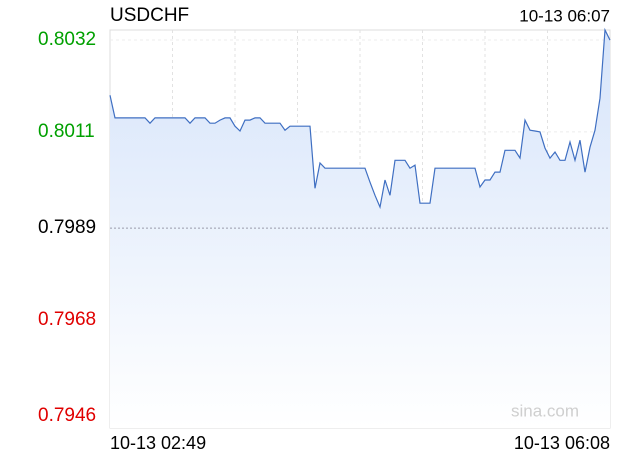 The width and height of the screenshot is (620, 460). What do you see at coordinates (545, 410) in the screenshot?
I see `watermark: sina.com` at bounding box center [545, 410].